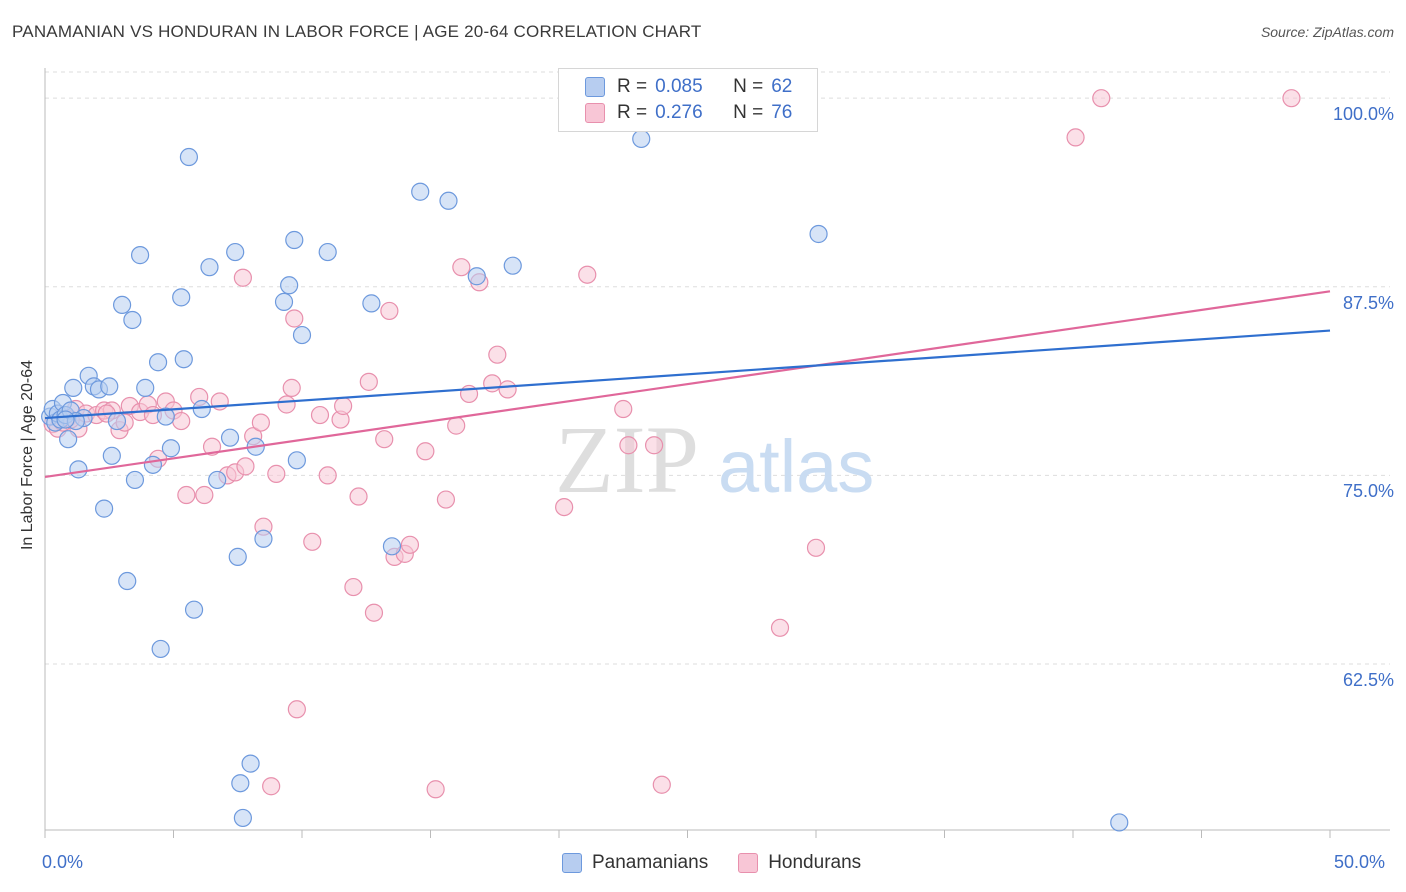 The height and width of the screenshot is (892, 1406). What do you see at coordinates (1368, 302) in the screenshot?
I see `y-tick-label: 87.5%` at bounding box center [1368, 302].